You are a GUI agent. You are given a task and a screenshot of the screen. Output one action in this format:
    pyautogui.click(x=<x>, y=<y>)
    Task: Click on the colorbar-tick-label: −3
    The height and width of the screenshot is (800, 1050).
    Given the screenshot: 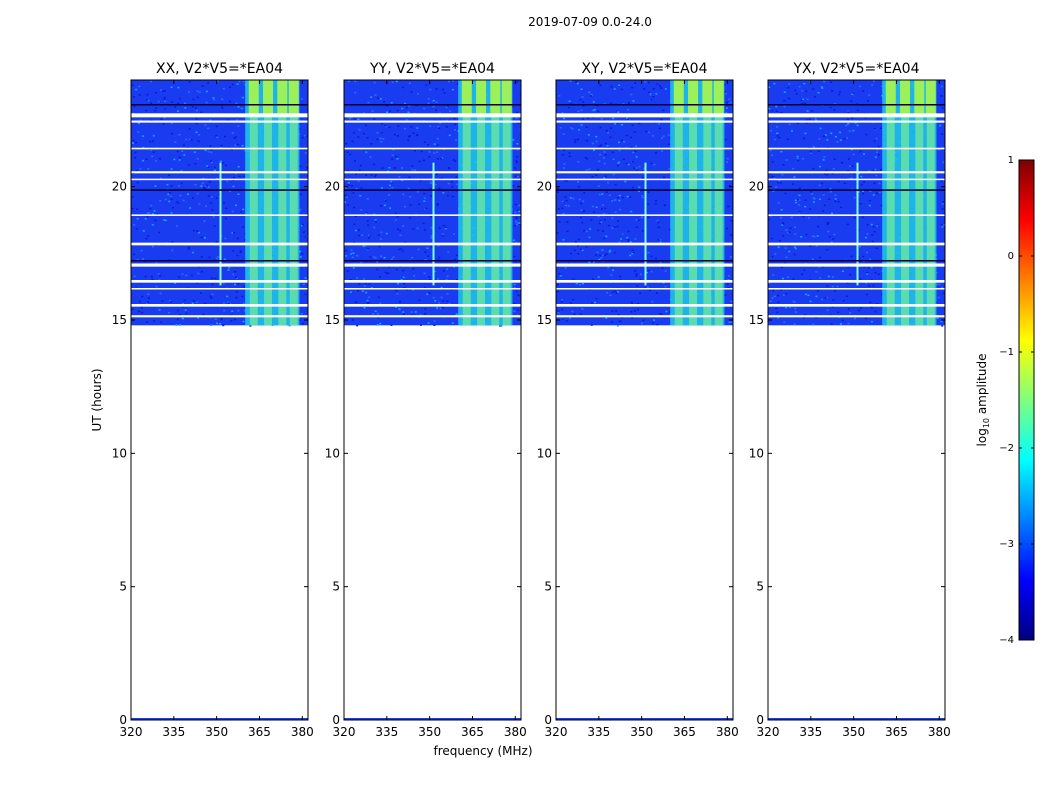 What is the action you would take?
    pyautogui.click(x=1006, y=544)
    